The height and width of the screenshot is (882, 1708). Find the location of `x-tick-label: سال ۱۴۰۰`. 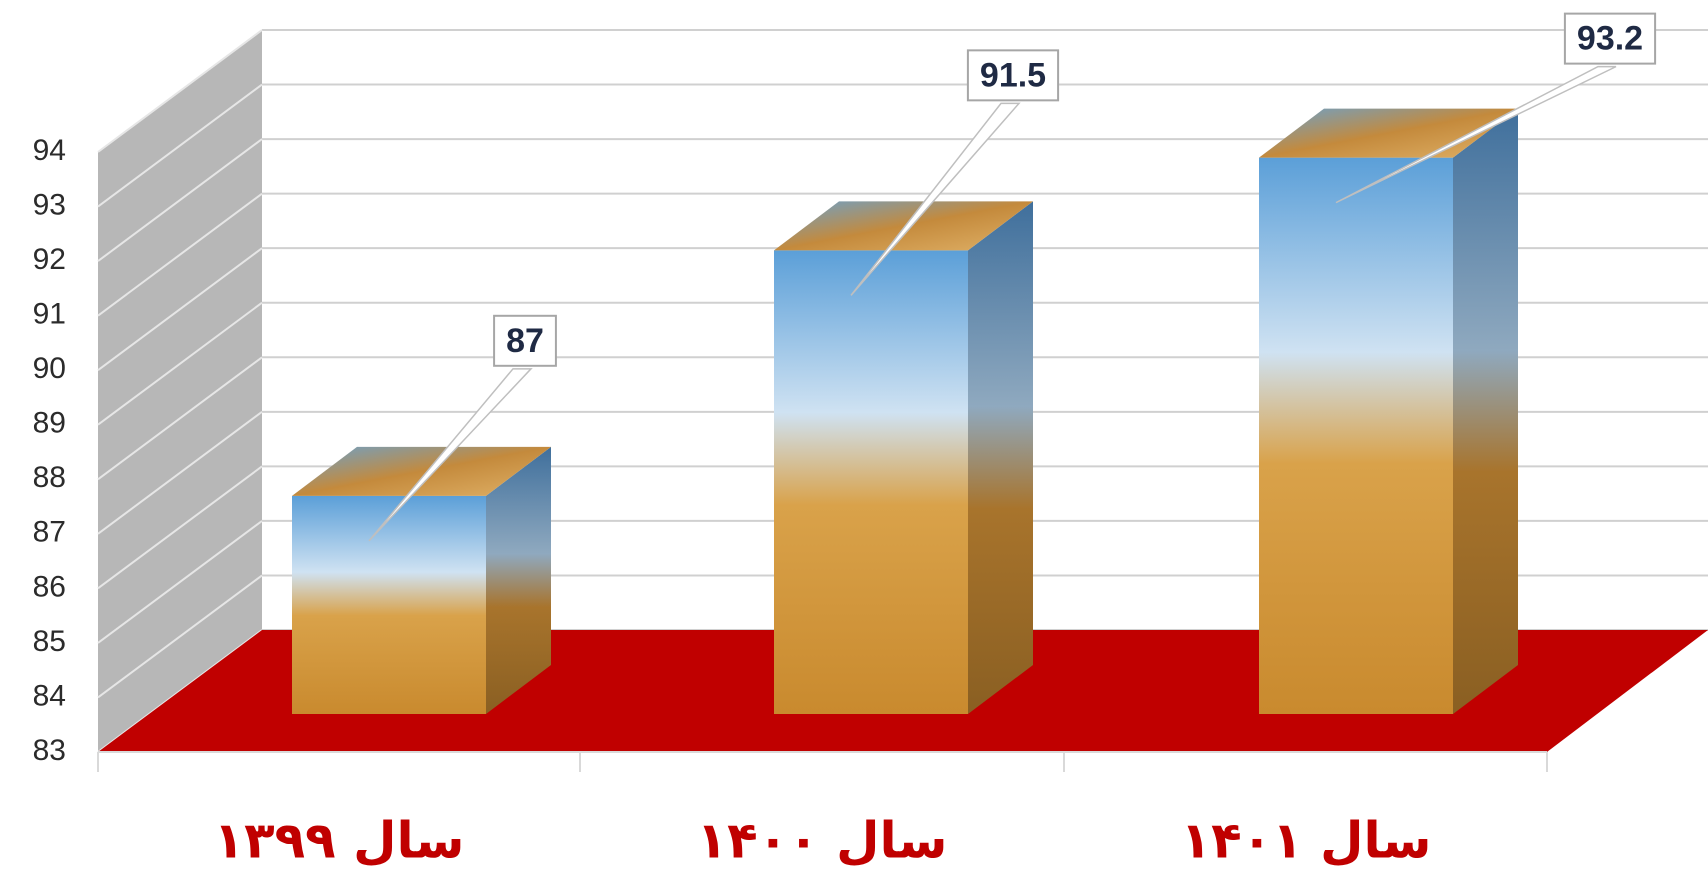

x-tick-label: سال ۱۴۰۰ is located at coordinates (822, 841).